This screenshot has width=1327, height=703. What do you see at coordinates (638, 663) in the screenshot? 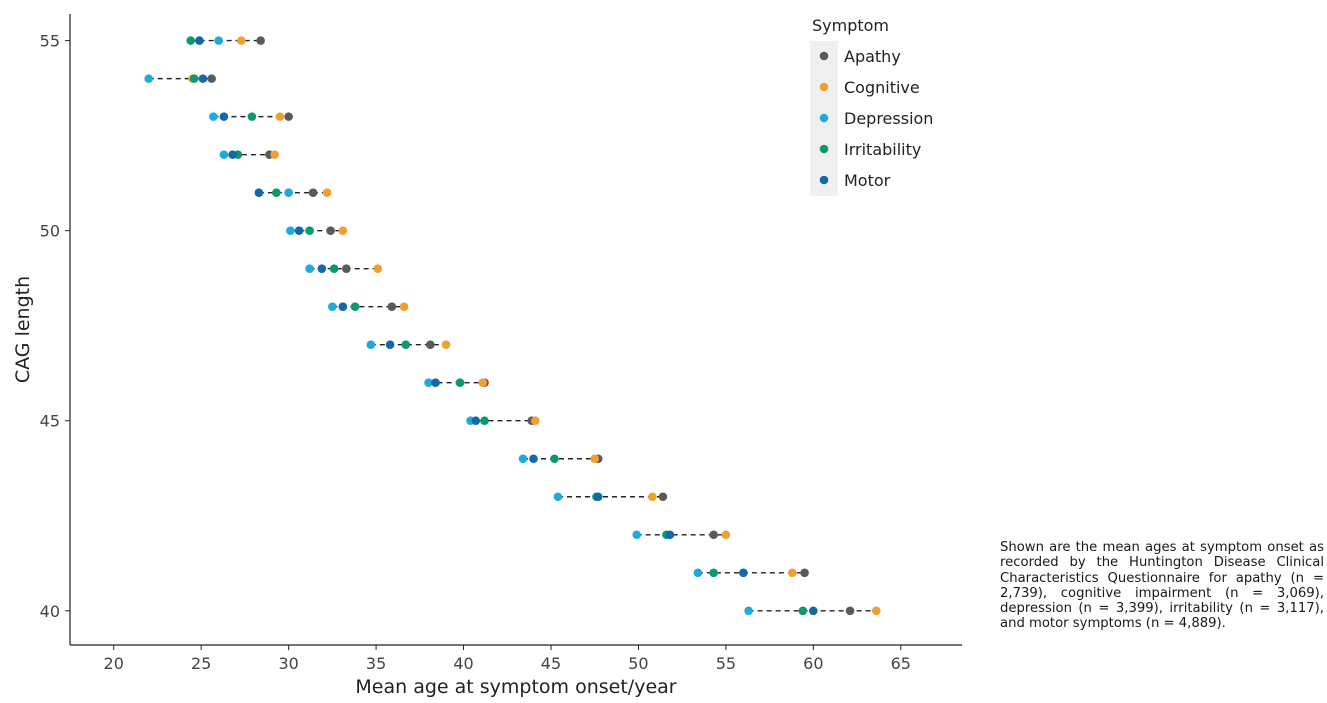
I see `x-tick-label: 50` at bounding box center [638, 663].